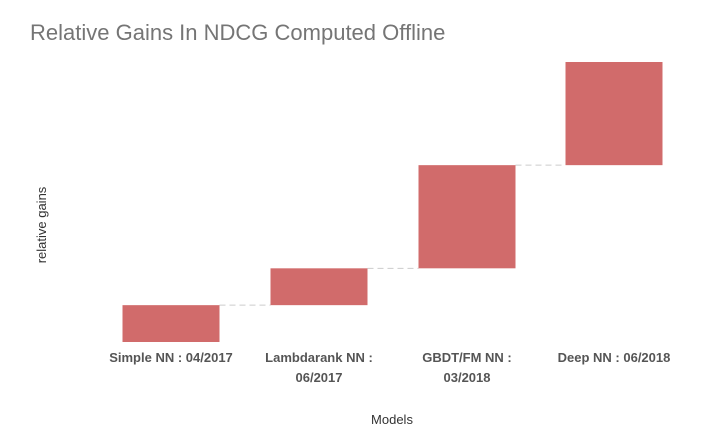 This screenshot has width=725, height=440. What do you see at coordinates (467, 367) in the screenshot?
I see `x-tick-label-3: GBDT/FM NN : 03/2018` at bounding box center [467, 367].